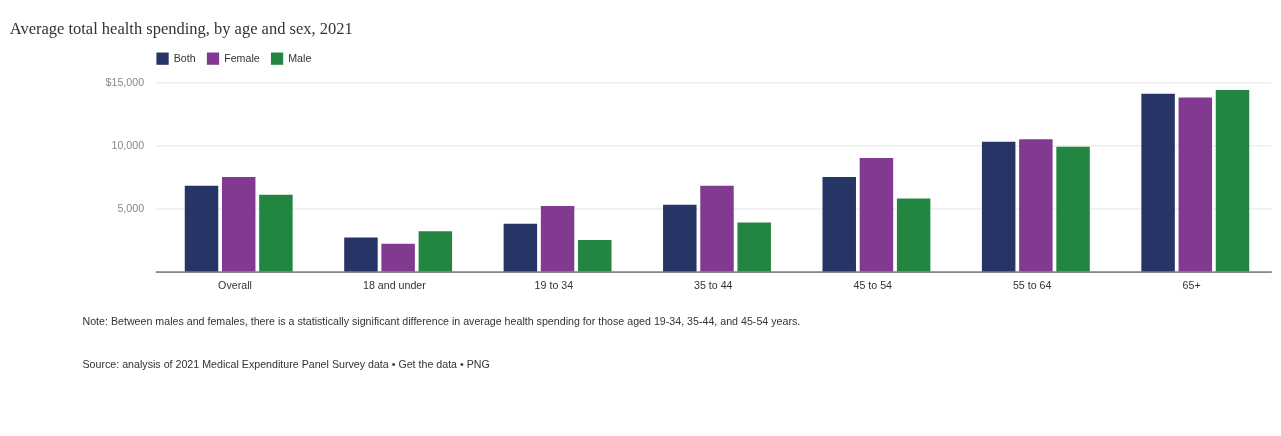  Describe the element at coordinates (242, 57) in the screenshot. I see `legend-label: Female` at that location.